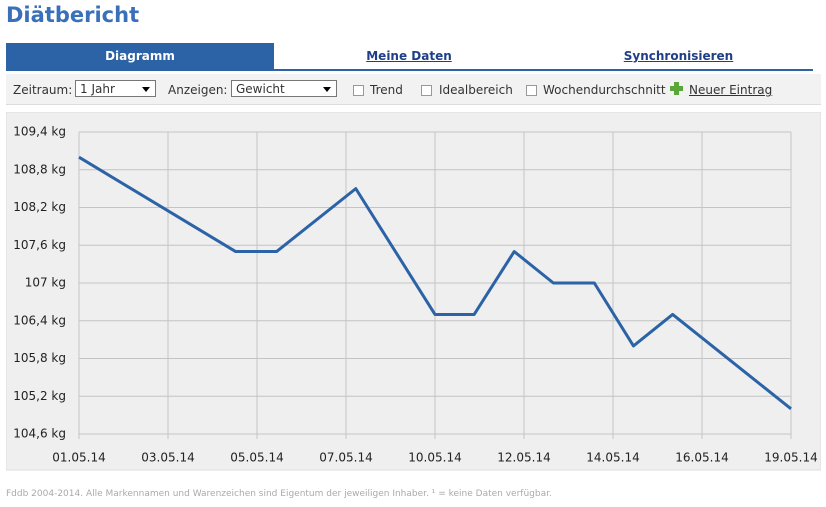 The image size is (826, 507). I want to click on checkbox-label: Trend, so click(386, 90).